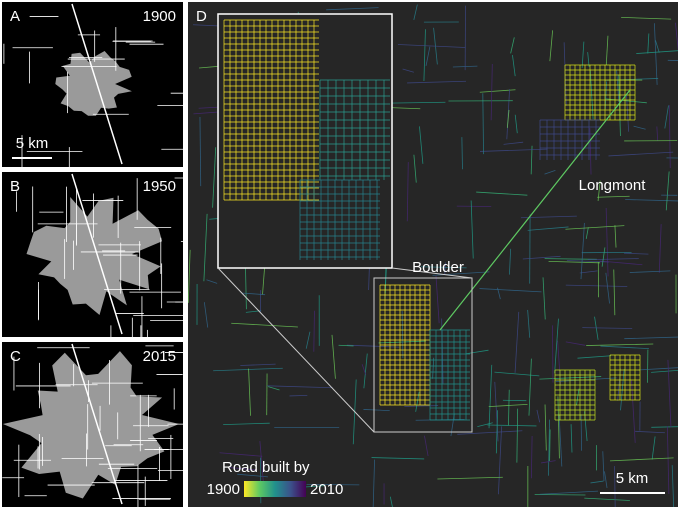  Describe the element at coordinates (296, 350) in the screenshot. I see `zoom-line` at that location.